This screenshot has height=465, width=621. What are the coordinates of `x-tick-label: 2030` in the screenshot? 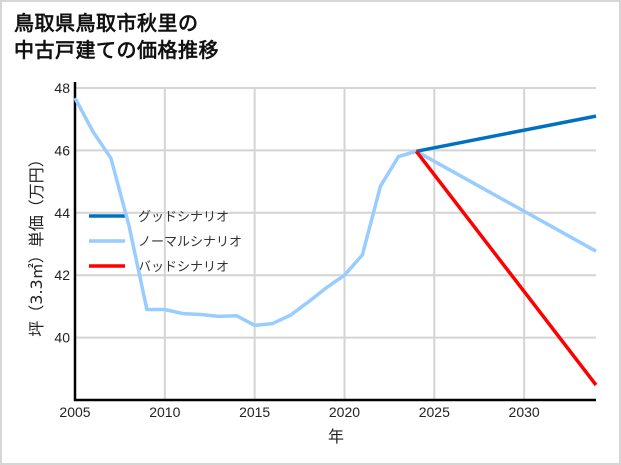 It's located at (524, 412).